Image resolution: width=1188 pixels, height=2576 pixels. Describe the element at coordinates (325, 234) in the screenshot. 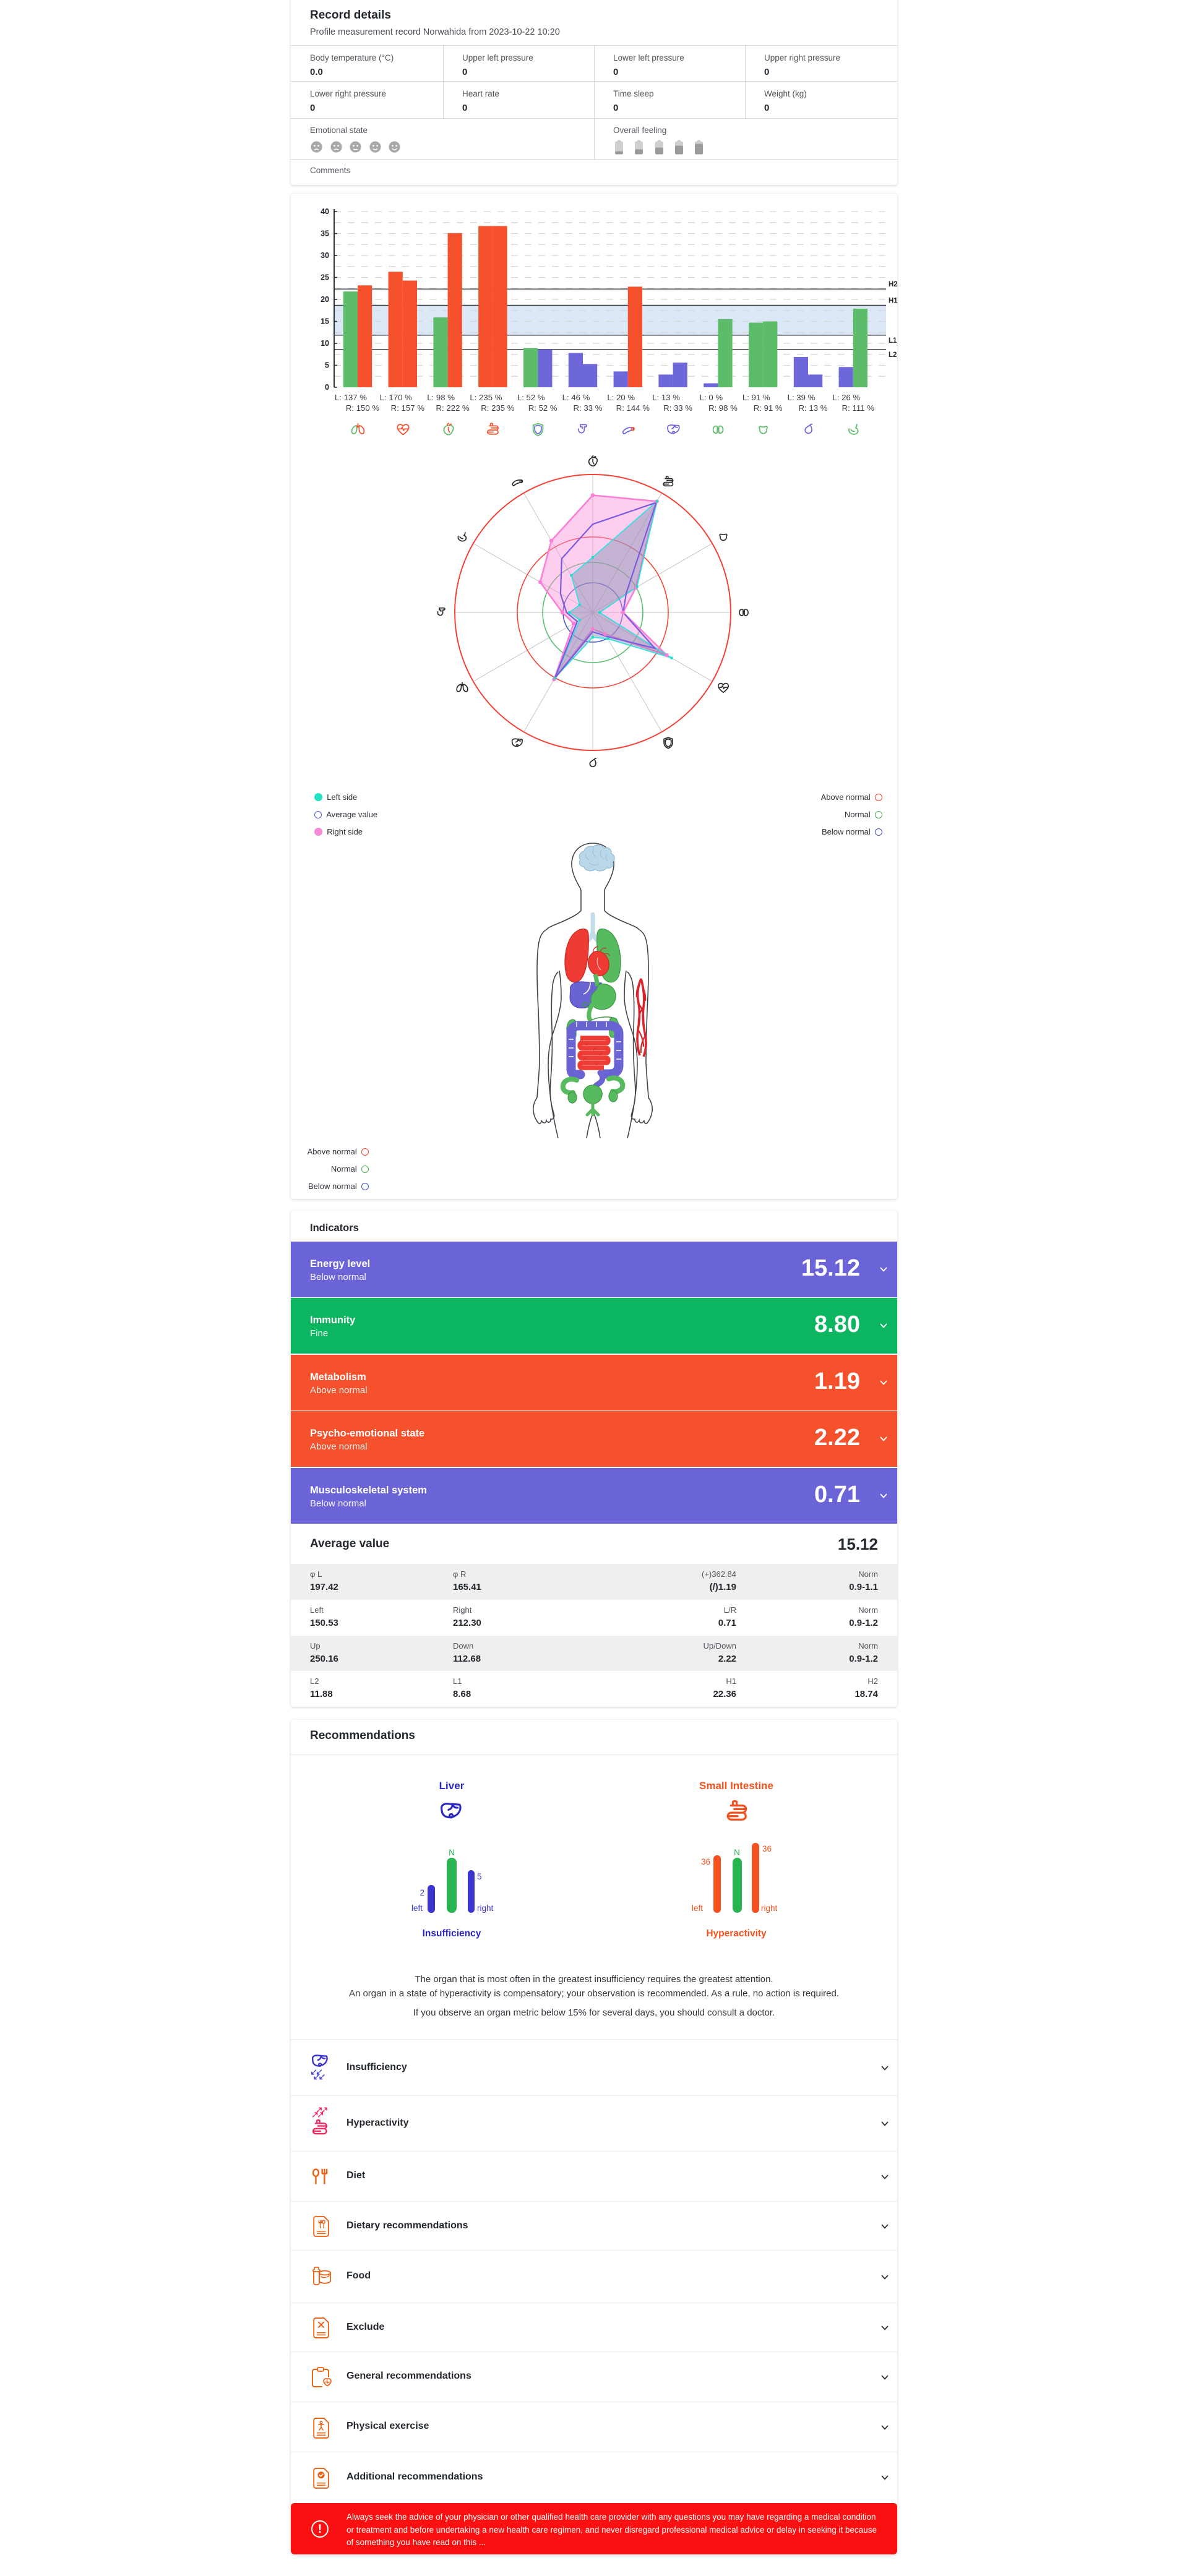

I see `svg-text: 35` at that location.